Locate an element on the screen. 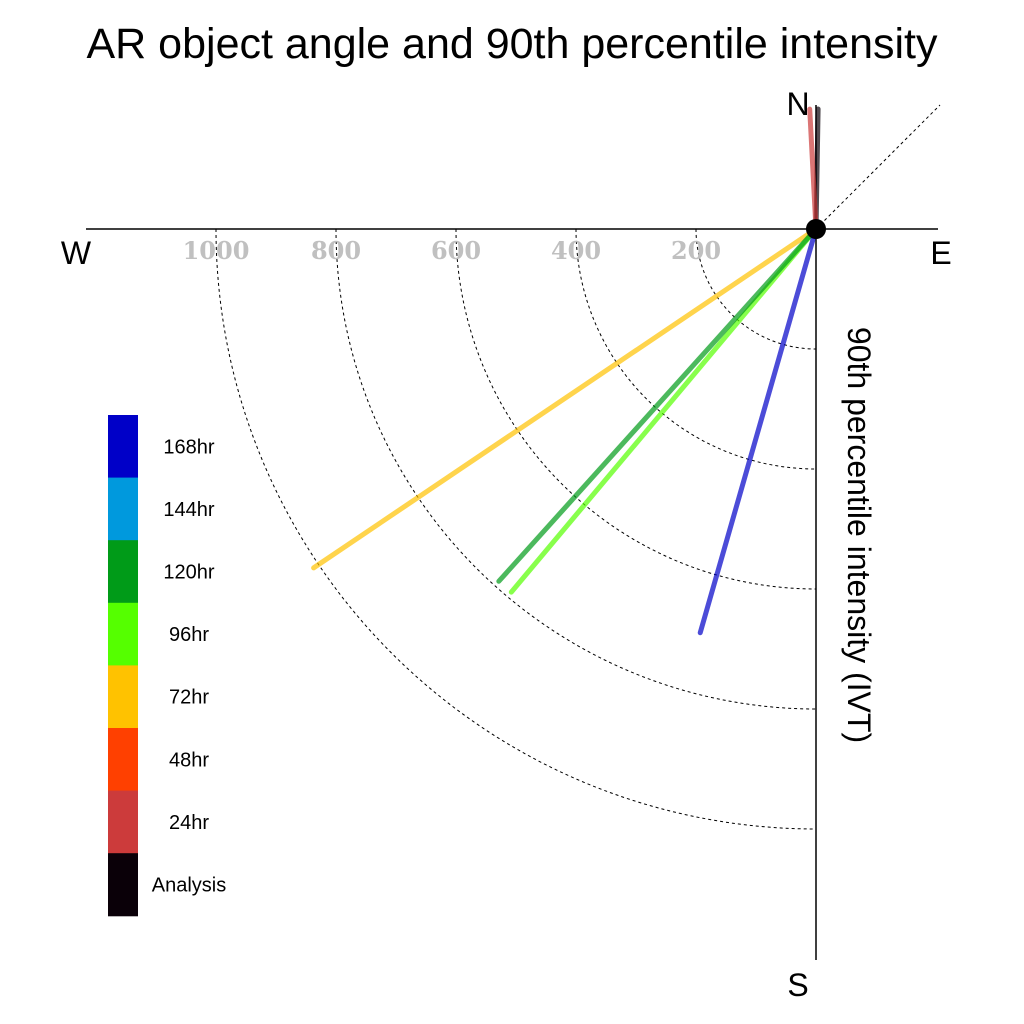 This screenshot has width=1024, height=1024. ring-labels: 1000 800 600 400 200 is located at coordinates (452, 250).